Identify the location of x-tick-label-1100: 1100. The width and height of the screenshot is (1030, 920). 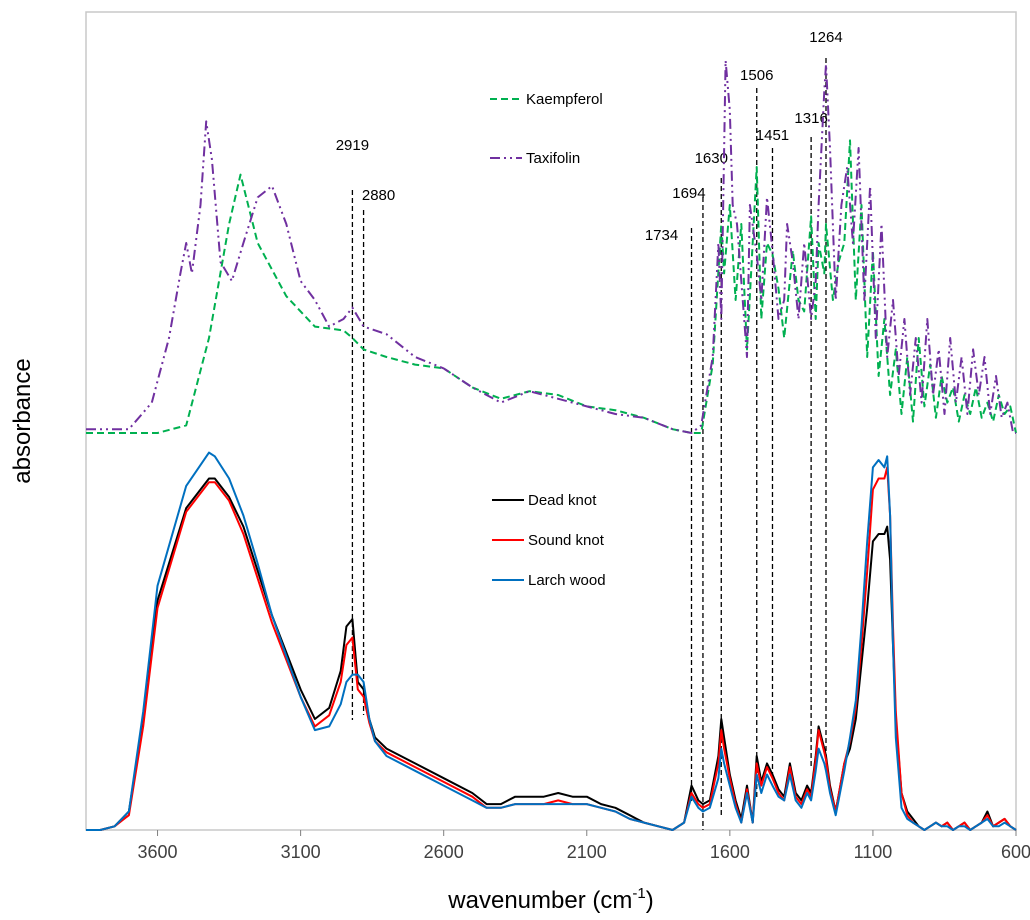
(873, 852).